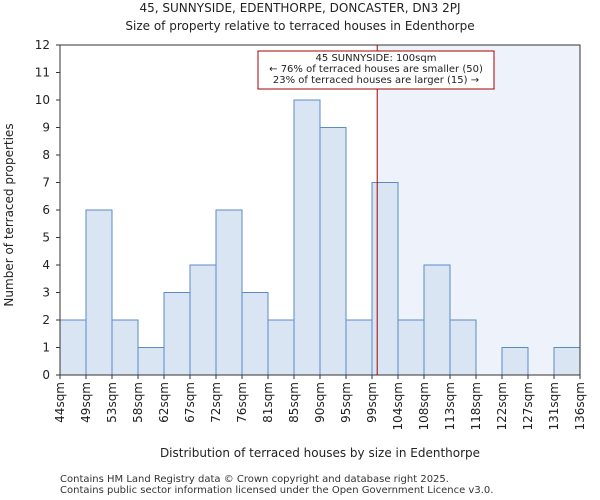 Image resolution: width=600 pixels, height=500 pixels. I want to click on bar-90sqm, so click(333, 251).